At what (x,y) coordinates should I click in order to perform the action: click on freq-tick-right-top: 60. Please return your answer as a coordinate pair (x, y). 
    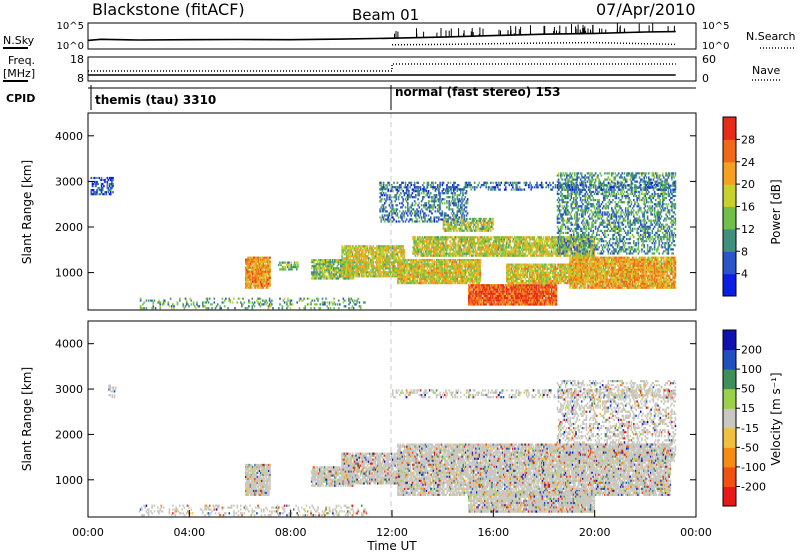
    Looking at the image, I should click on (709, 59).